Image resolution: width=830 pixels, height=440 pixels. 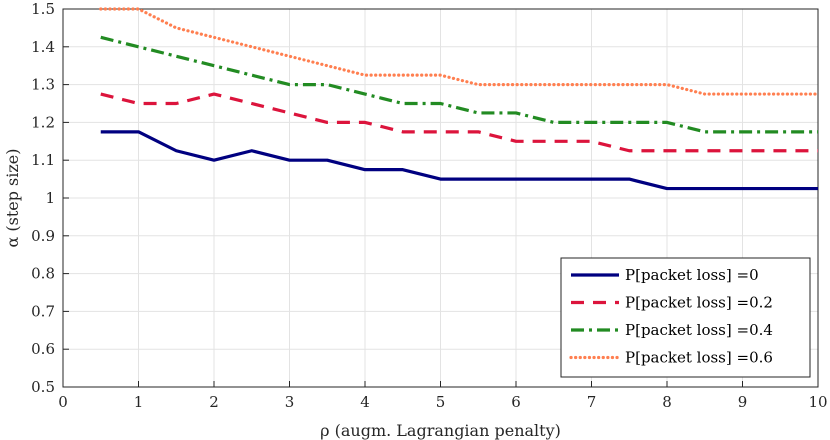 I want to click on y-tick-label: 1.4, so click(x=43, y=47).